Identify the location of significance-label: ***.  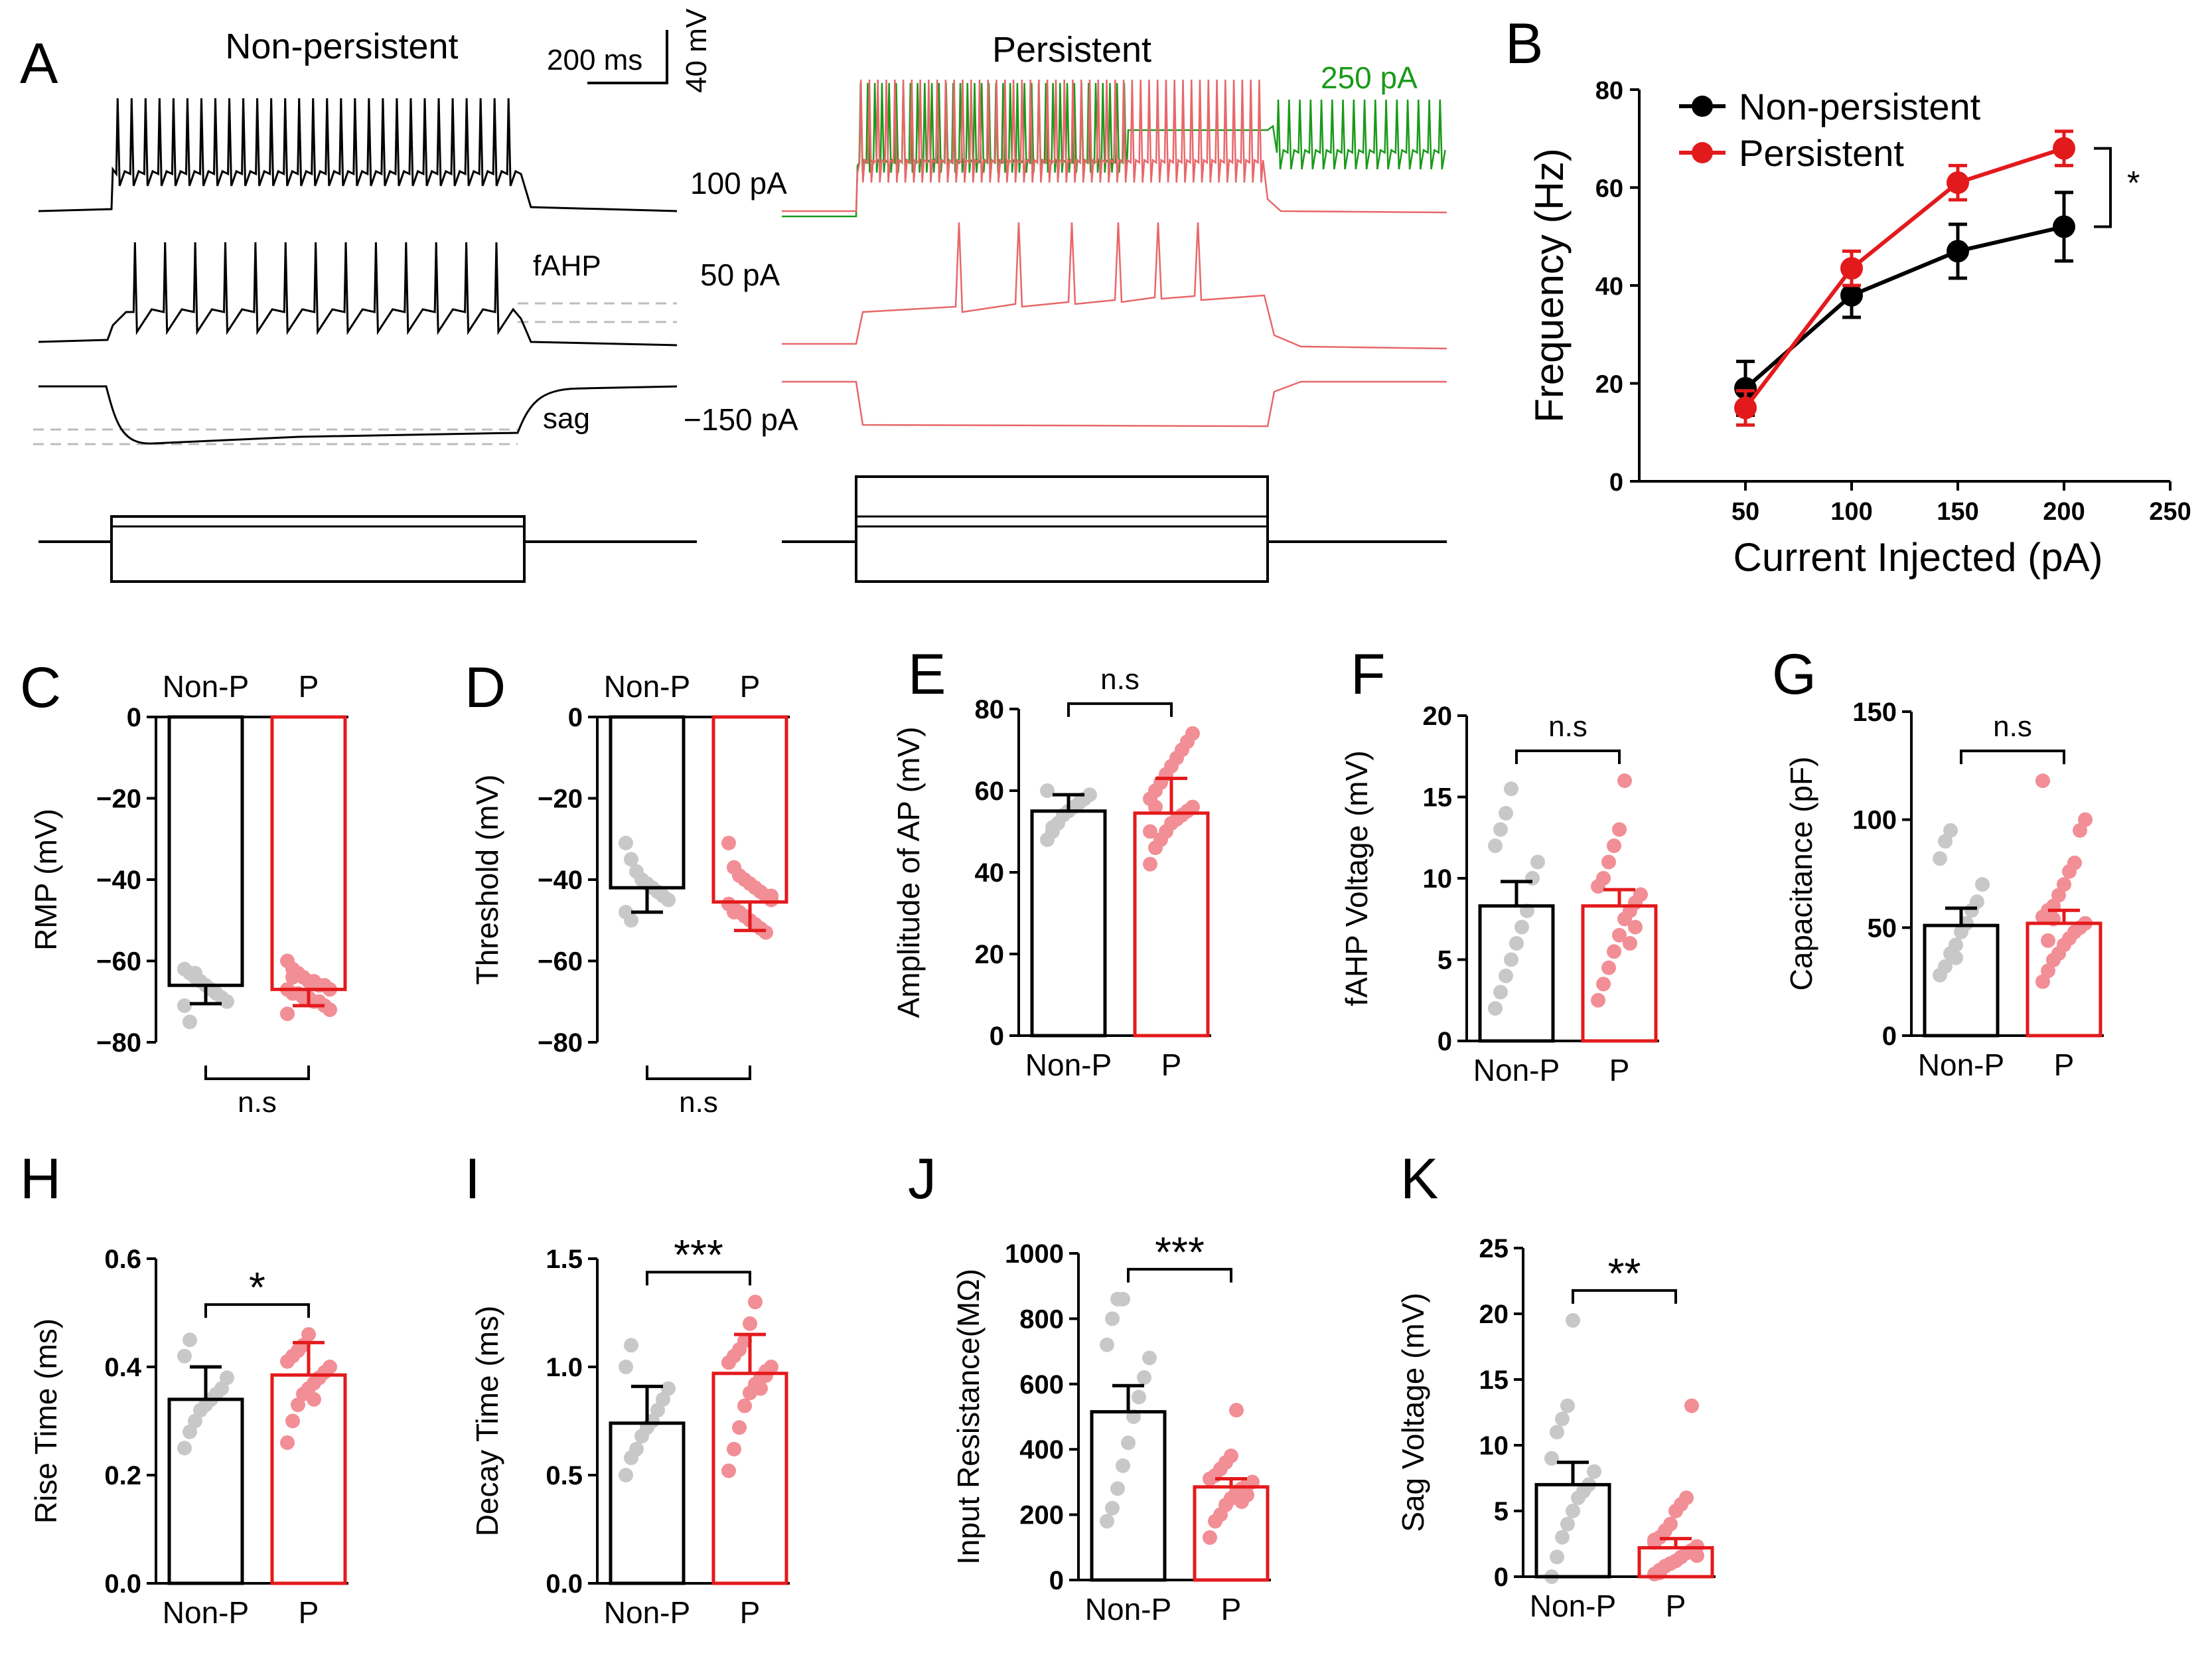
(1180, 1252).